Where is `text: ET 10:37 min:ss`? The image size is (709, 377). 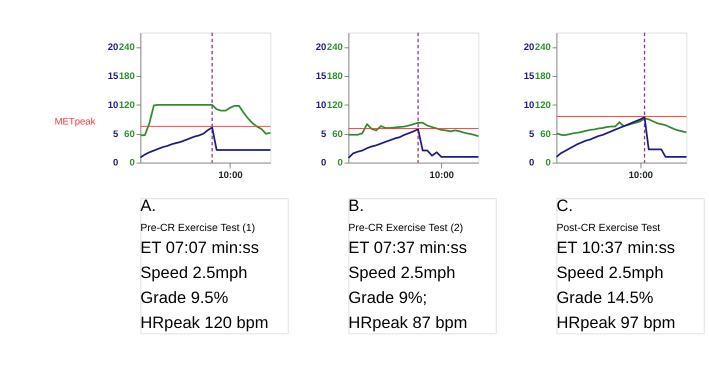 text: ET 10:37 min:ss is located at coordinates (616, 247).